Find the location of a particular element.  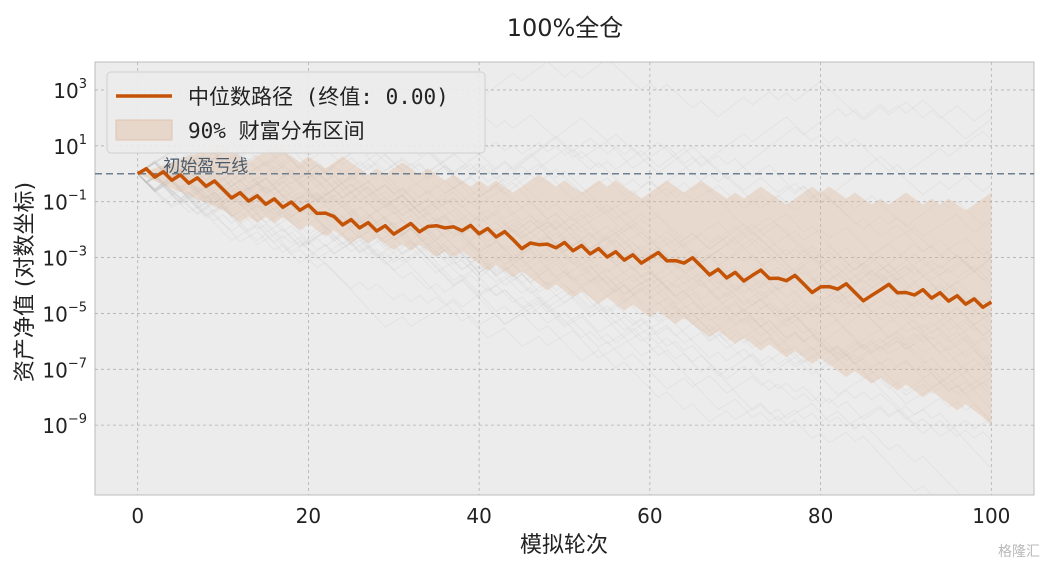

x-tick-labels: 0 20 40 60 80 100 is located at coordinates (570, 516).